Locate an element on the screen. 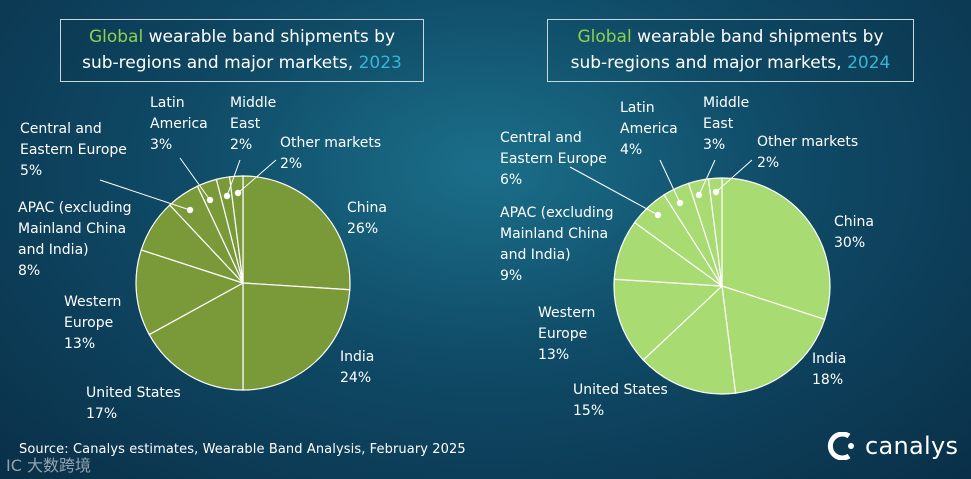  canalys-logo-text: canalys is located at coordinates (912, 446).